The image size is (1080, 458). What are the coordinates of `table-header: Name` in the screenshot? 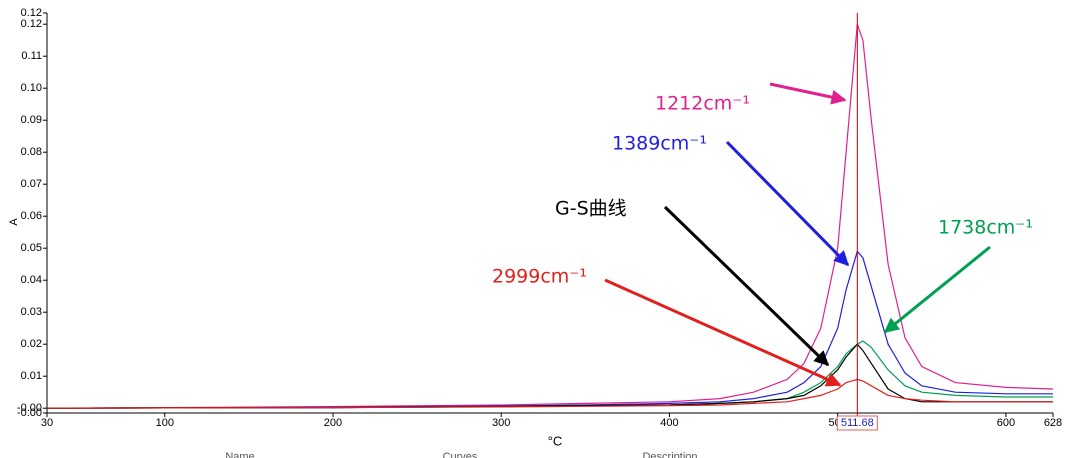 It's located at (239, 454).